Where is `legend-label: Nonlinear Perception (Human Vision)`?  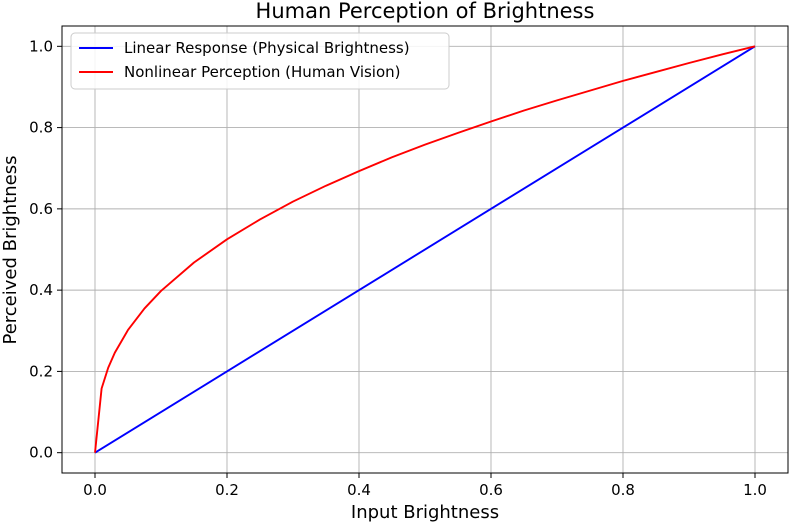
legend-label: Nonlinear Perception (Human Vision) is located at coordinates (262, 72).